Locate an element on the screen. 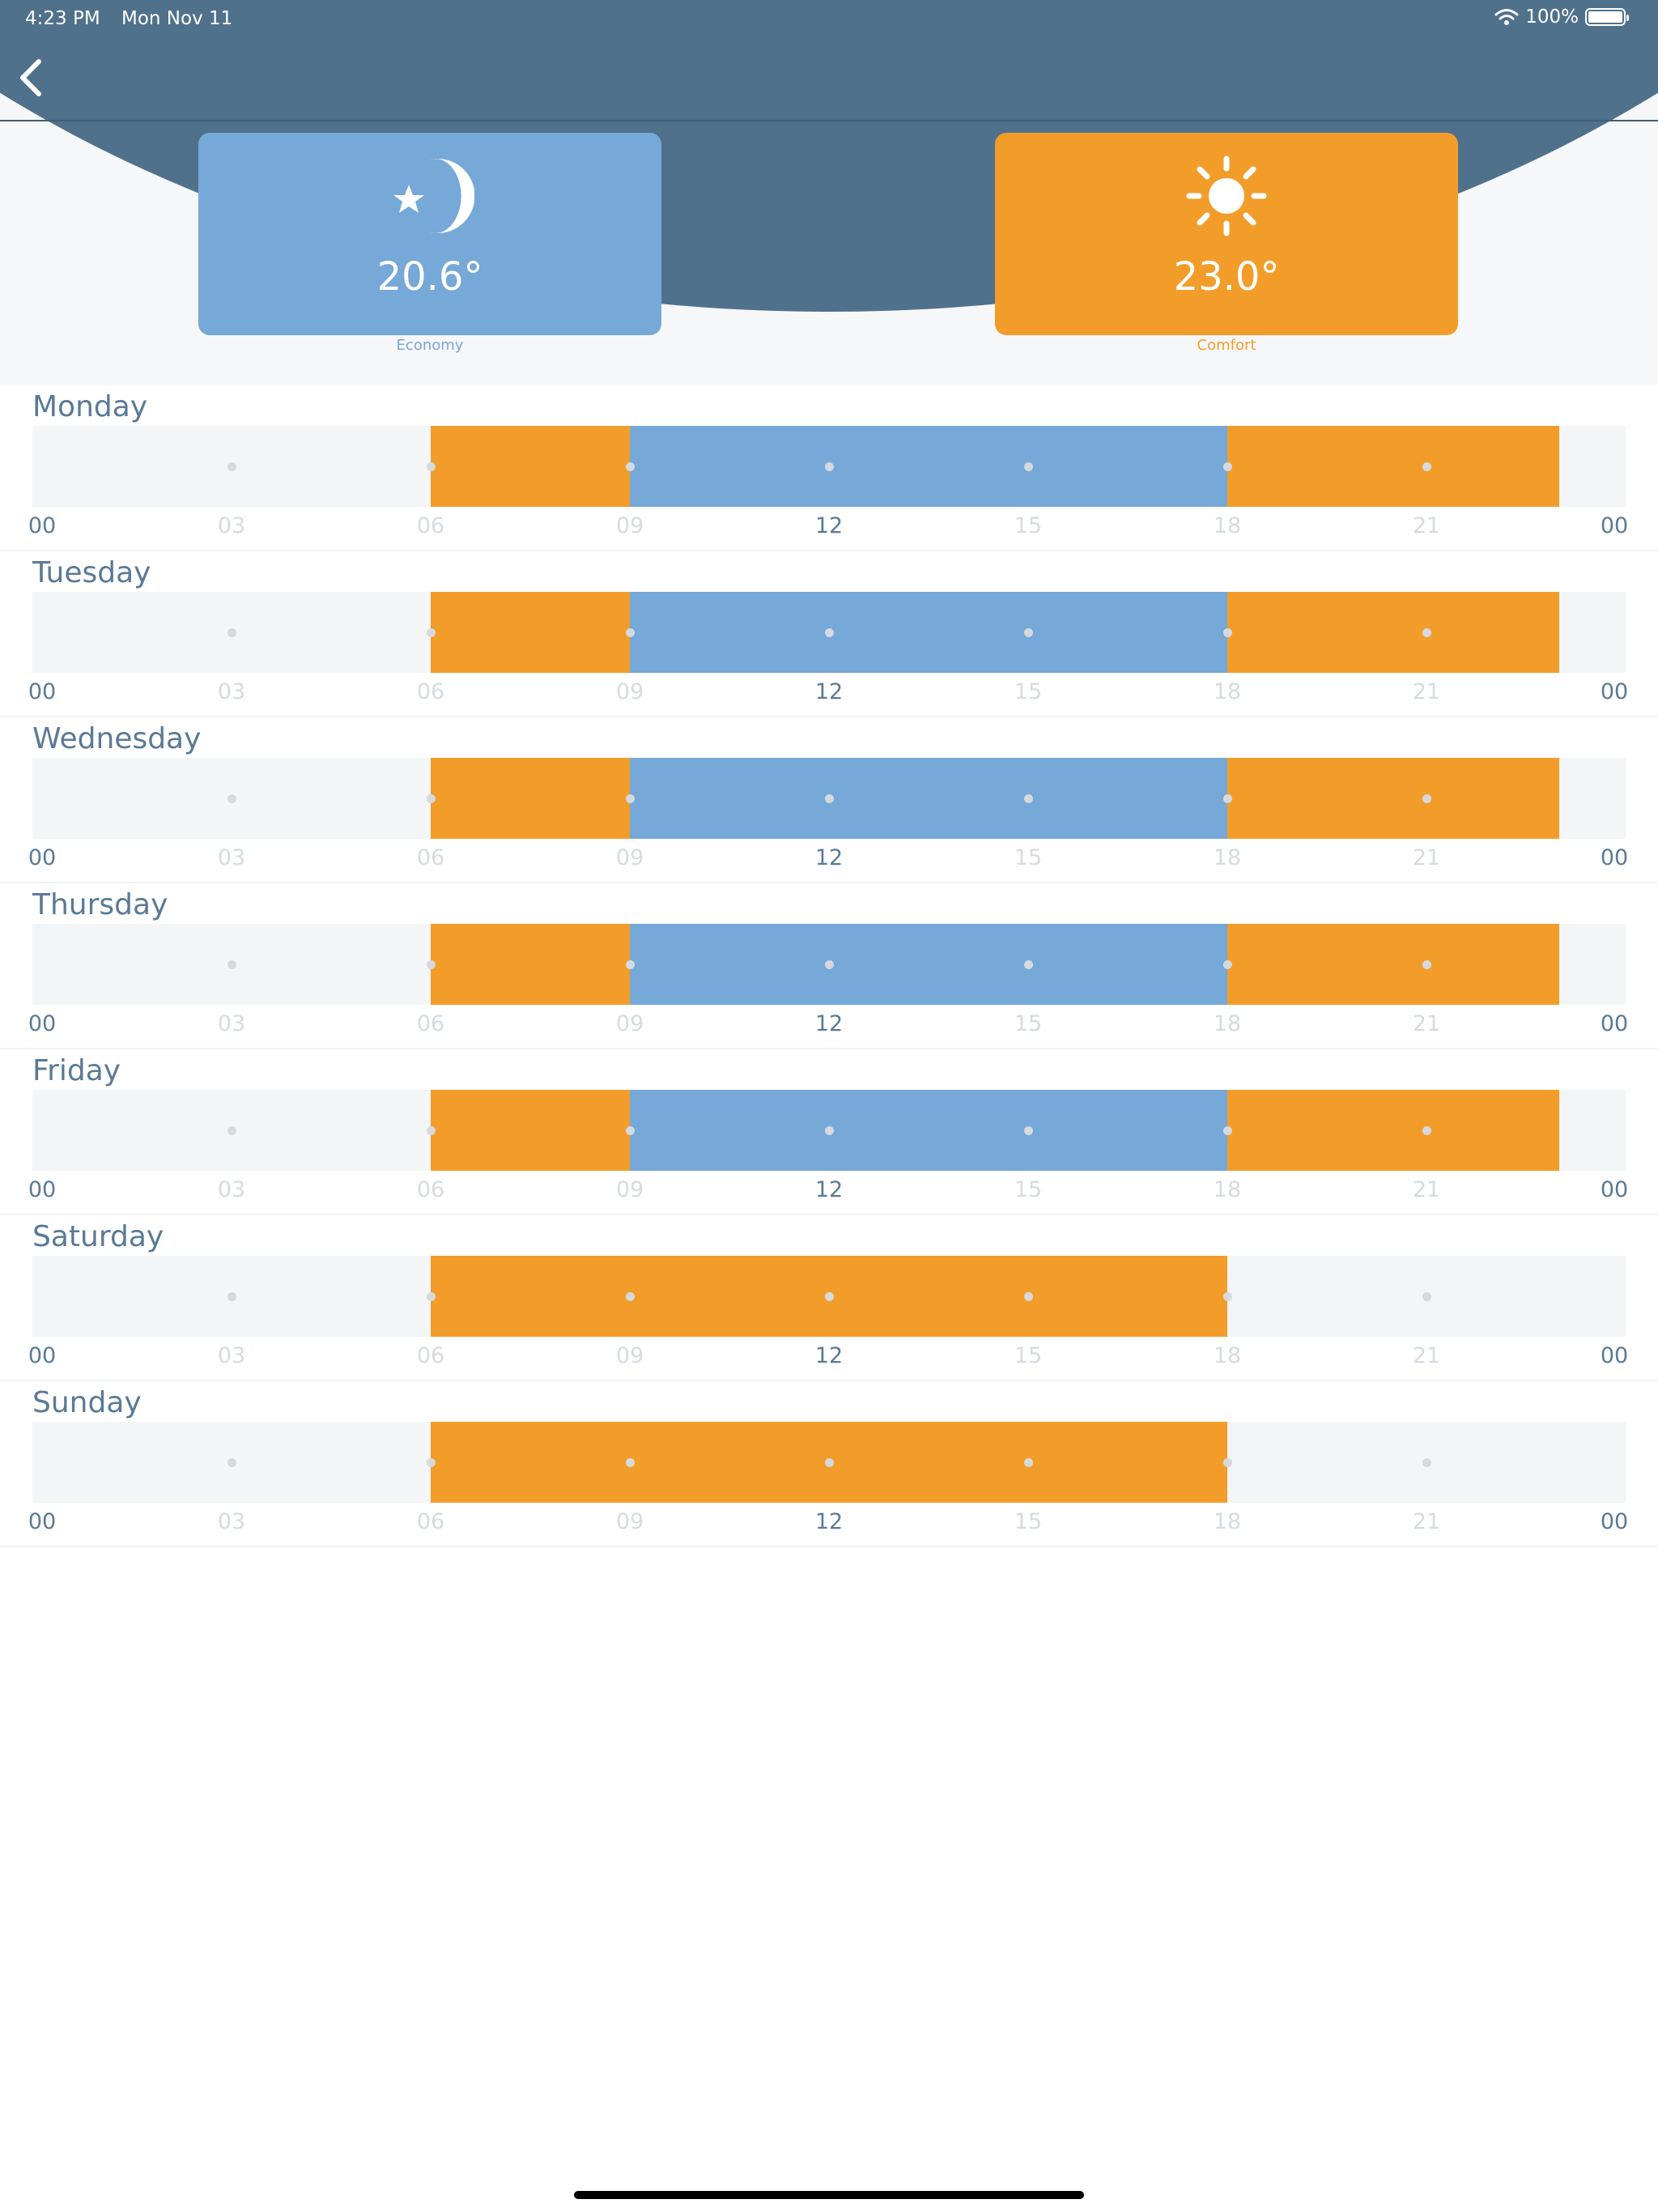 This screenshot has width=1658, height=2212. back-button is located at coordinates (32, 78).